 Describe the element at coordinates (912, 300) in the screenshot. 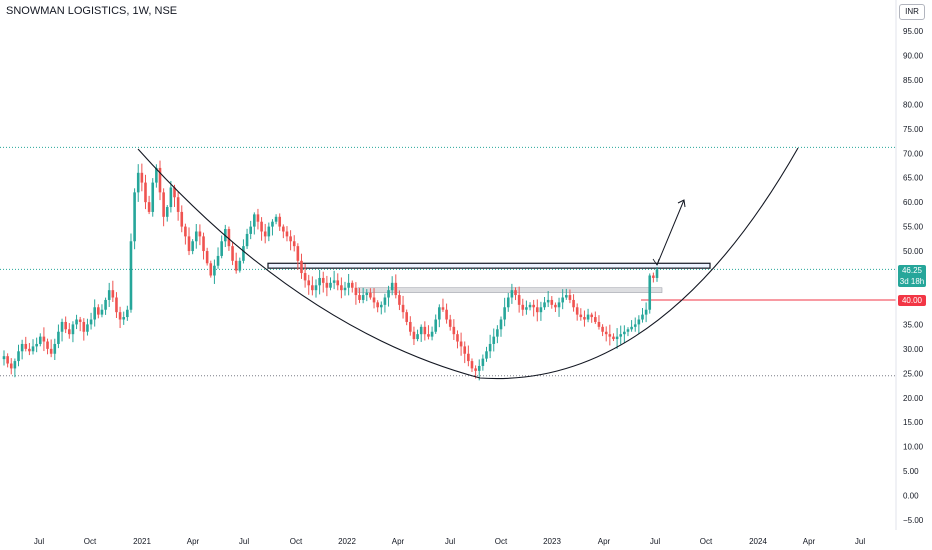

I see `level-price-badge: 40.00` at that location.